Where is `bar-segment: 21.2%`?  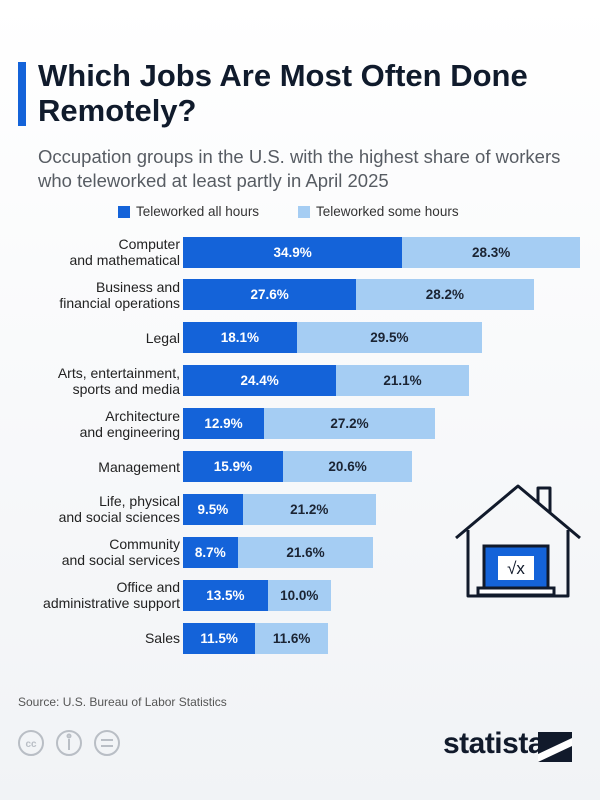 bar-segment: 21.2% is located at coordinates (309, 509).